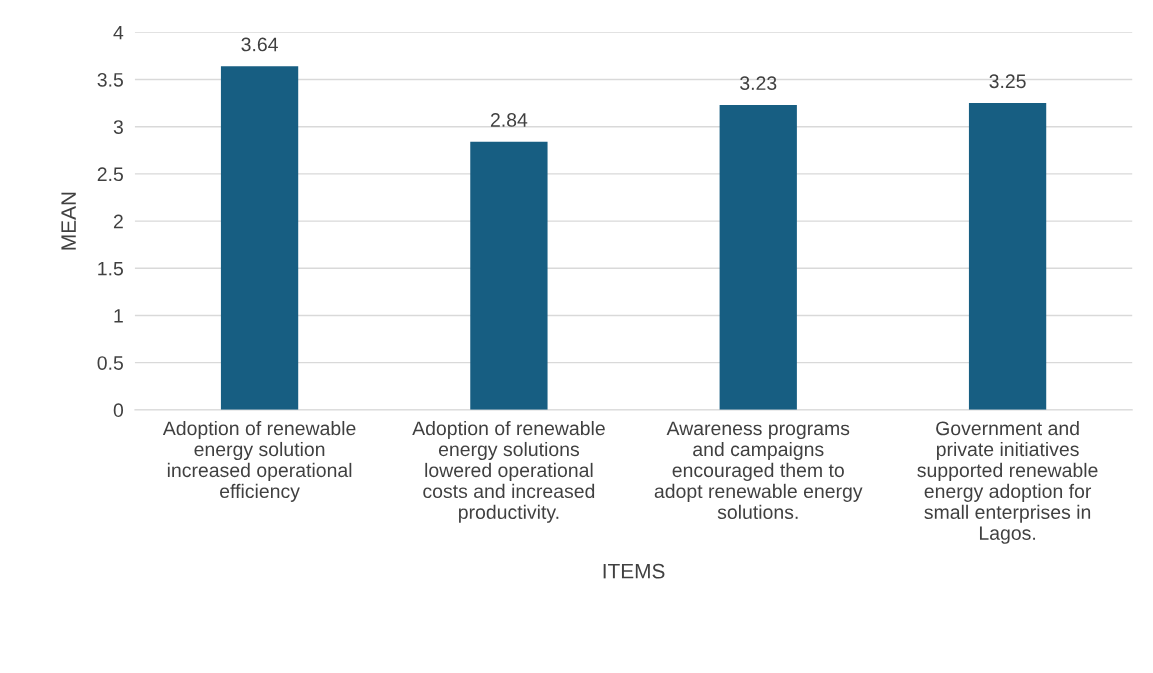 The image size is (1153, 673). Describe the element at coordinates (1007, 81) in the screenshot. I see `data-label: 3.25` at that location.